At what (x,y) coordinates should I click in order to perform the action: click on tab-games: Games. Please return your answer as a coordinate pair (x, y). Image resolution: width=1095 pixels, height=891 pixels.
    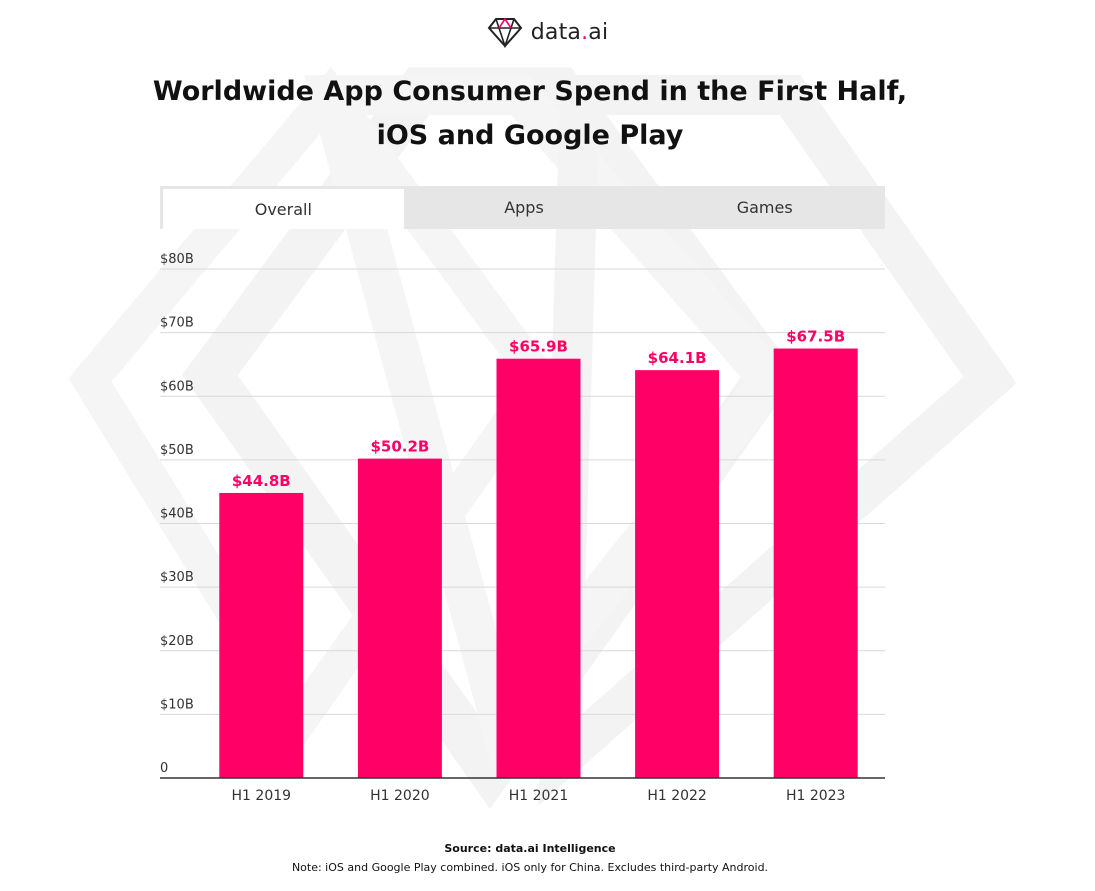
    Looking at the image, I should click on (764, 207).